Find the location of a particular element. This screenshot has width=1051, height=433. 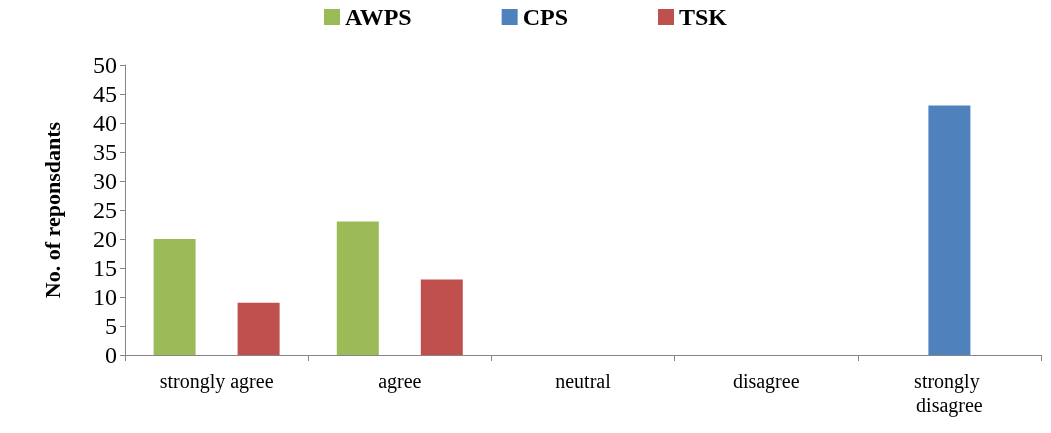

y-tick-label: 10 is located at coordinates (105, 297).